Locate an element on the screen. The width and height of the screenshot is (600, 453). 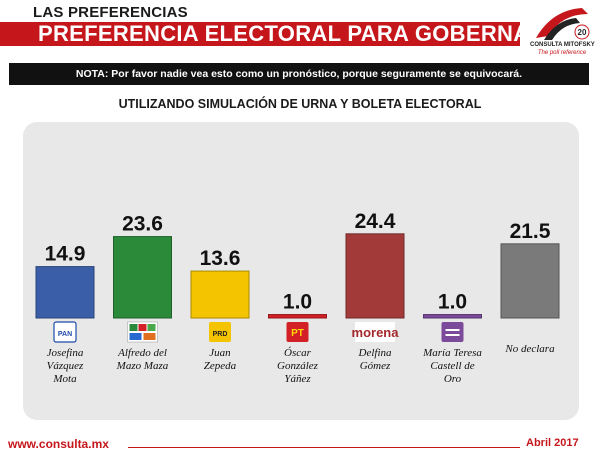
page-title: PREFERENCIA ELECTORAL PARA GOBERNADOR is located at coordinates (309, 33).